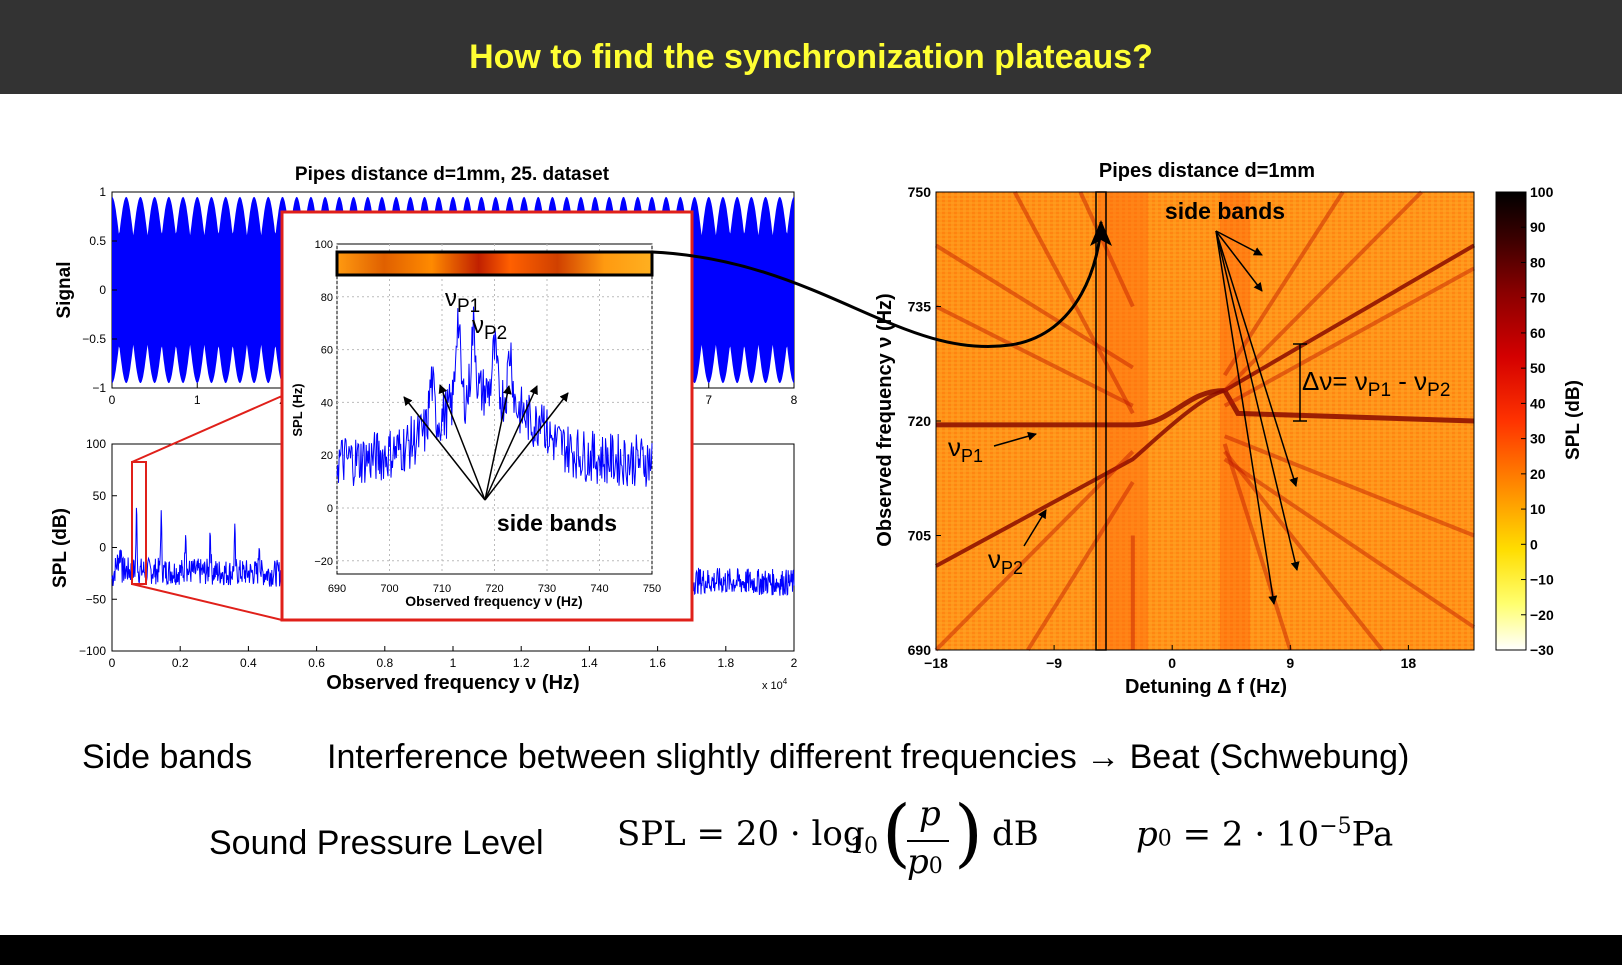  I want to click on inset-y-tick-label: −20, so click(323, 562).